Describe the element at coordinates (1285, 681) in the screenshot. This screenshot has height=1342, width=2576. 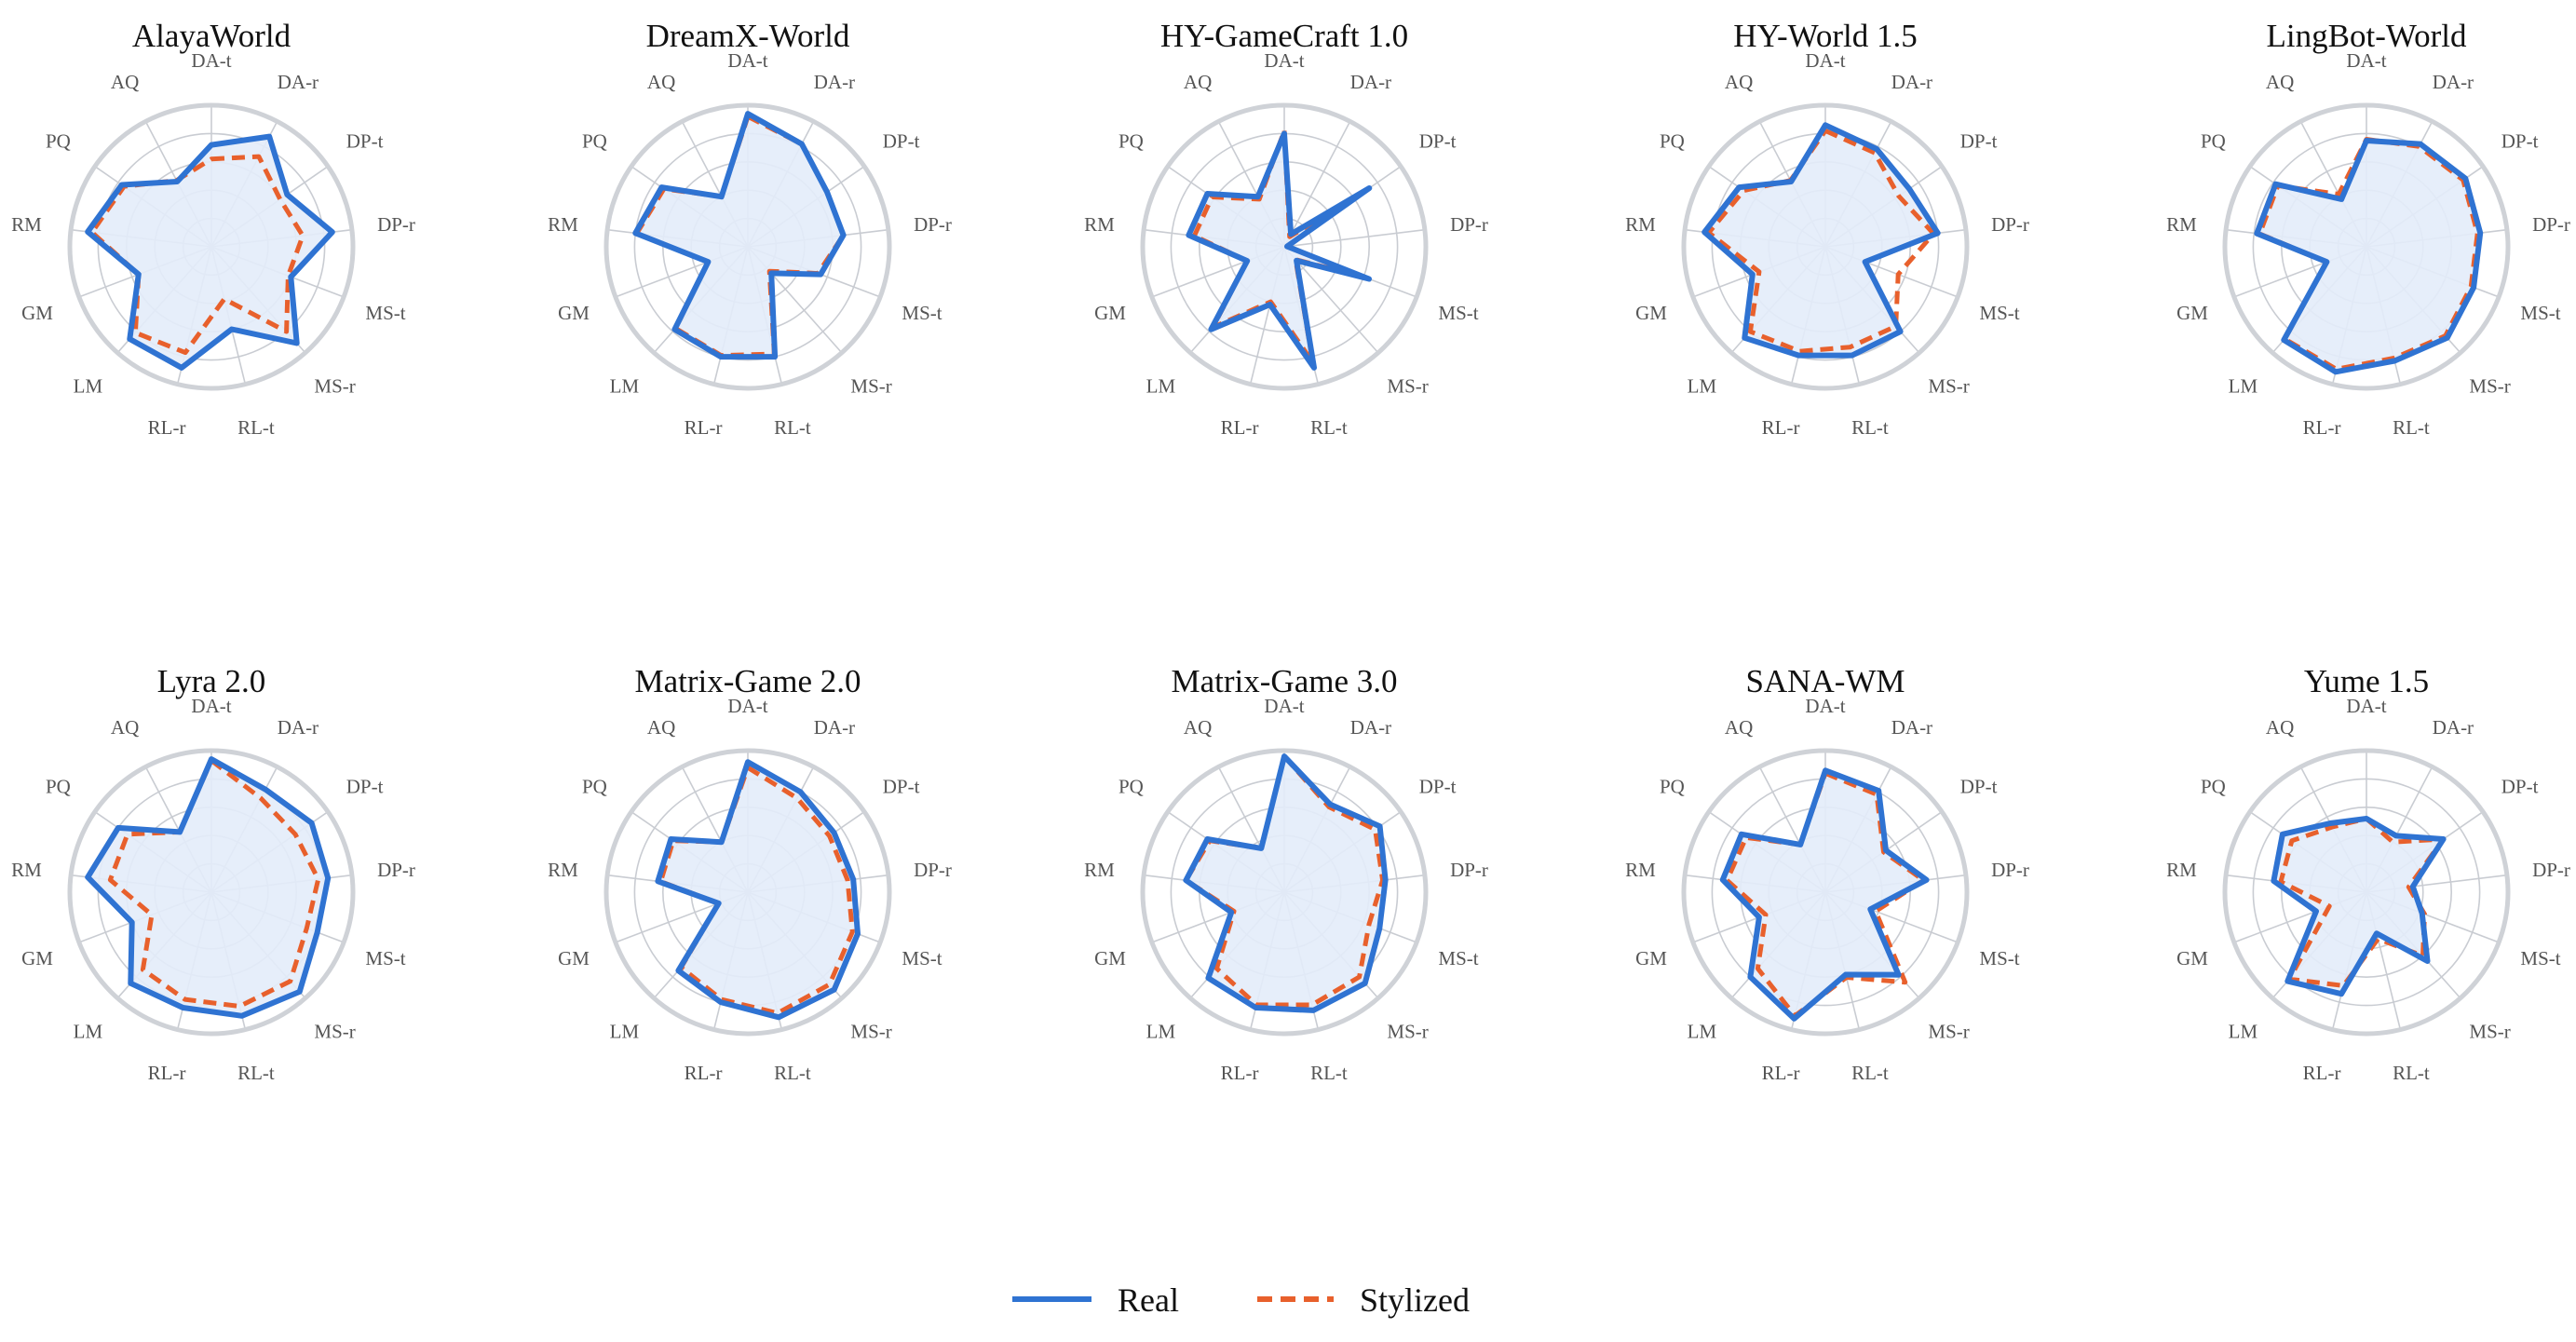
I see `chart-title: Matrix-Game 3.0` at that location.